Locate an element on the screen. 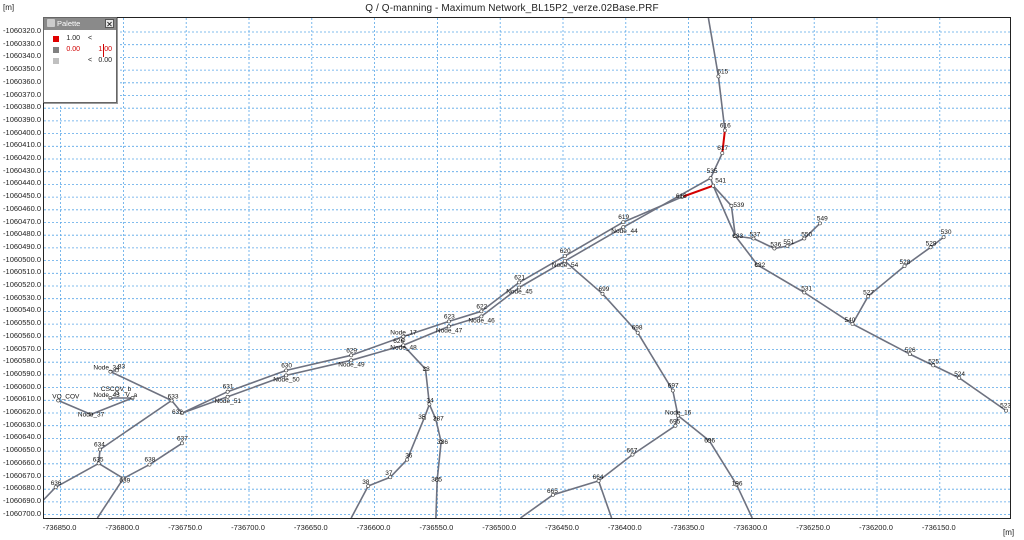 The height and width of the screenshot is (540, 1024). palette-row-mid: 0.00 1.00 is located at coordinates (80, 50).